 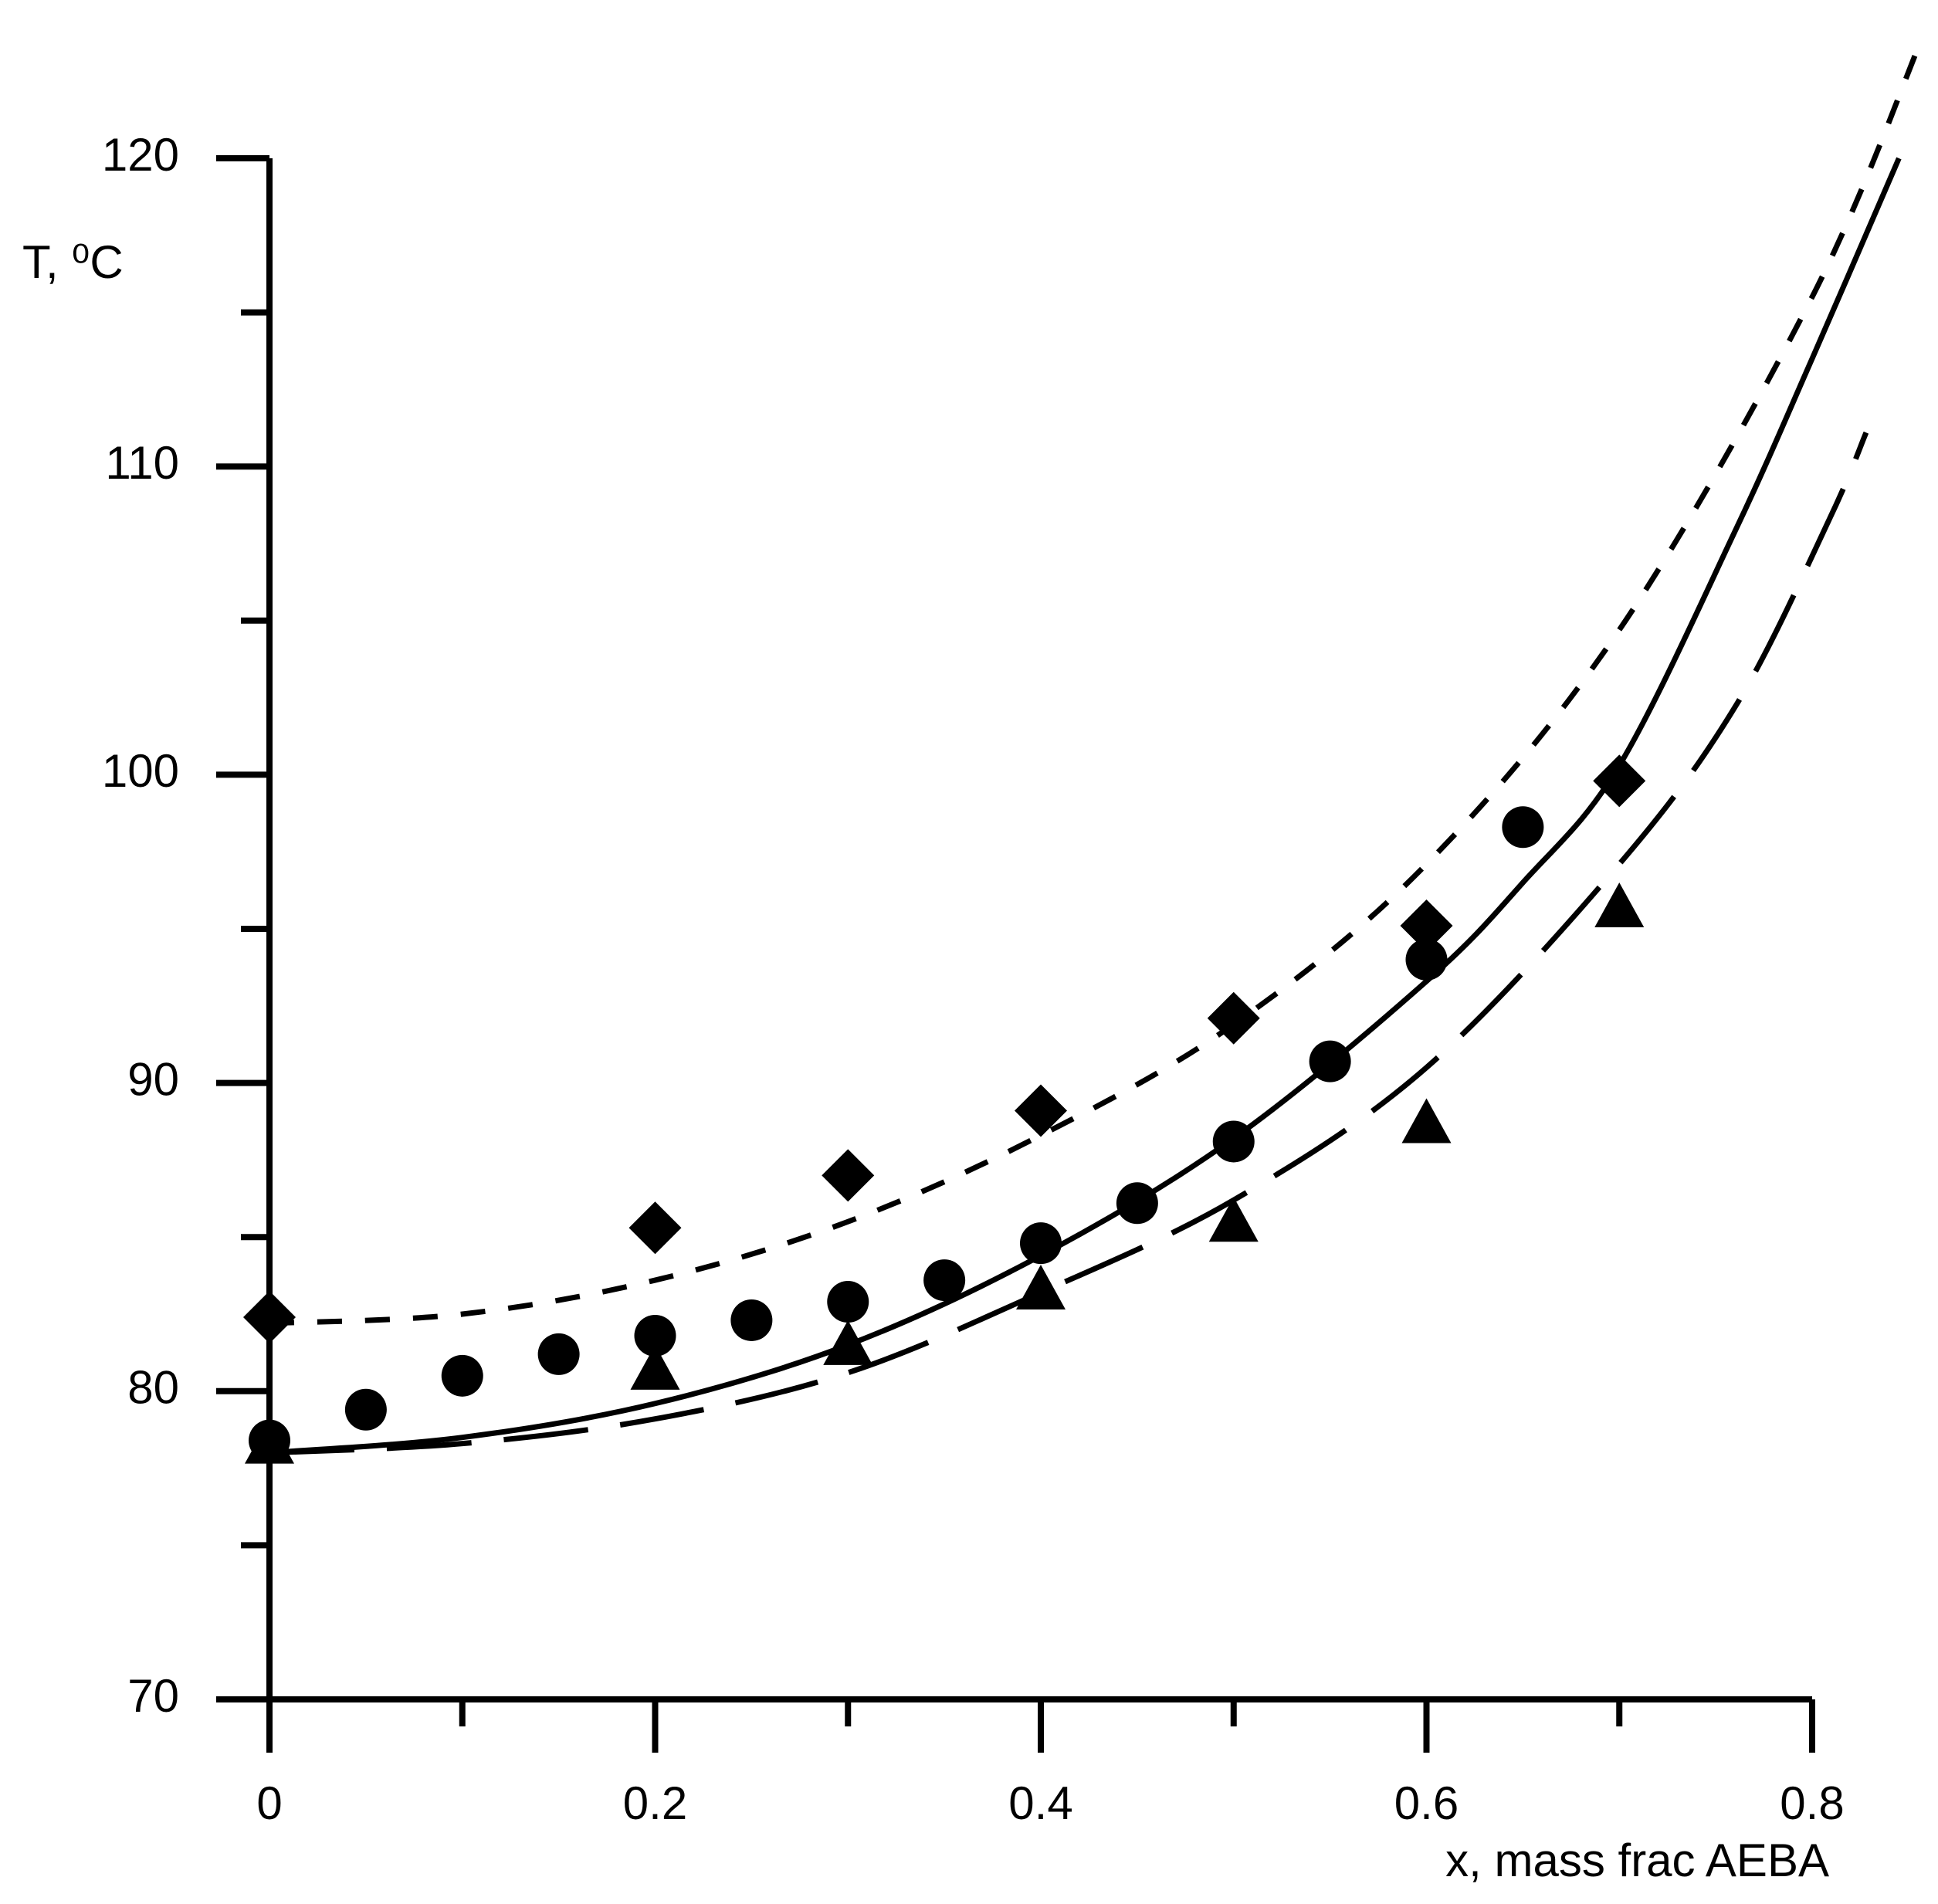 What do you see at coordinates (1040, 1803) in the screenshot?
I see `x-tick-label: 0.4` at bounding box center [1040, 1803].